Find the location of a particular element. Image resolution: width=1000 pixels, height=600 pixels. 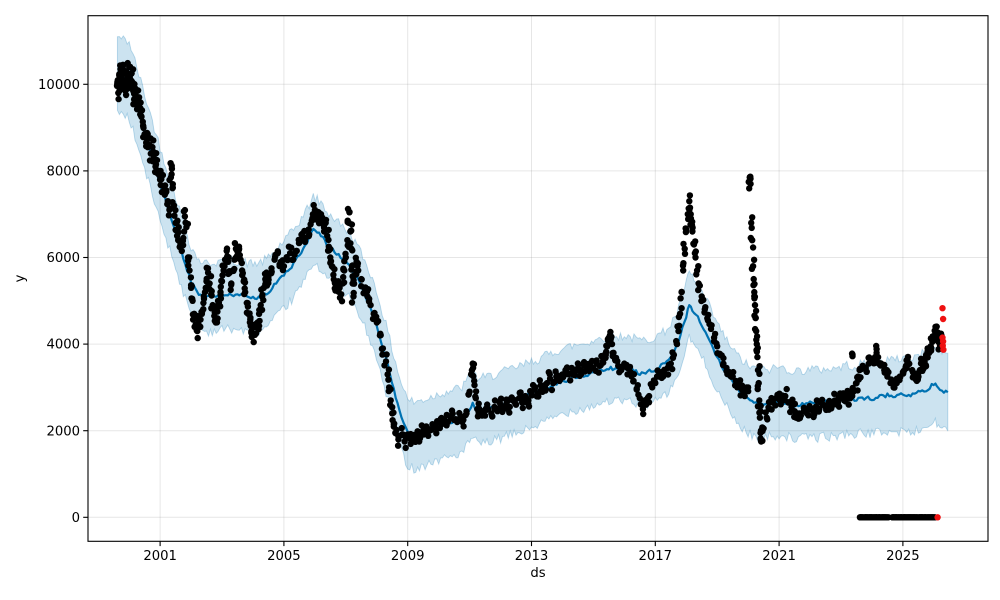

x-tick-label: 2021 is located at coordinates (779, 556).